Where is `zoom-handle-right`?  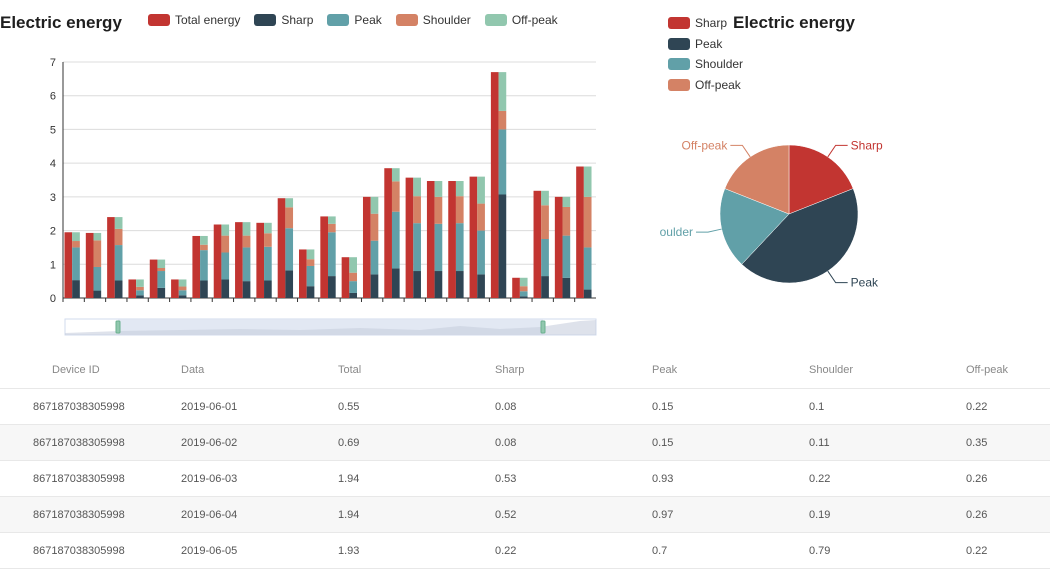 zoom-handle-right is located at coordinates (543, 327).